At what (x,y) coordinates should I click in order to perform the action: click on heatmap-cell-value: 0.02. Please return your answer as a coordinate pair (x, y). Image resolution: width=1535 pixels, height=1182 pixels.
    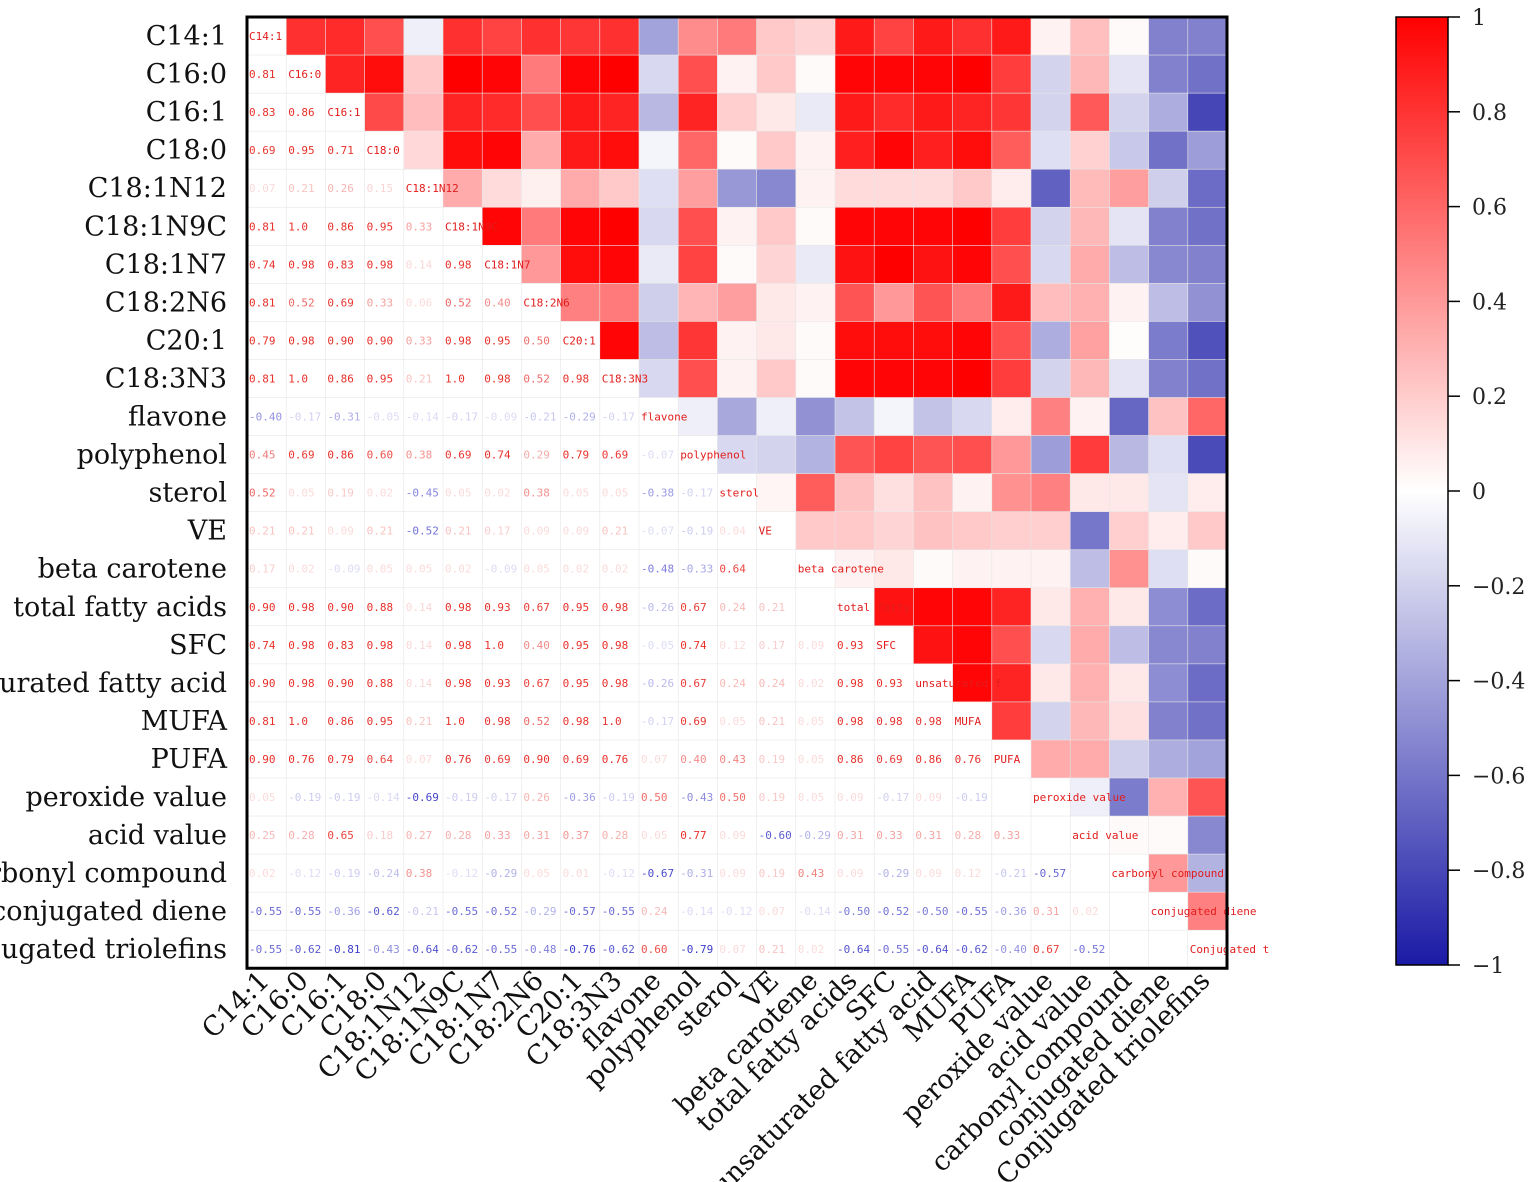
    Looking at the image, I should click on (576, 569).